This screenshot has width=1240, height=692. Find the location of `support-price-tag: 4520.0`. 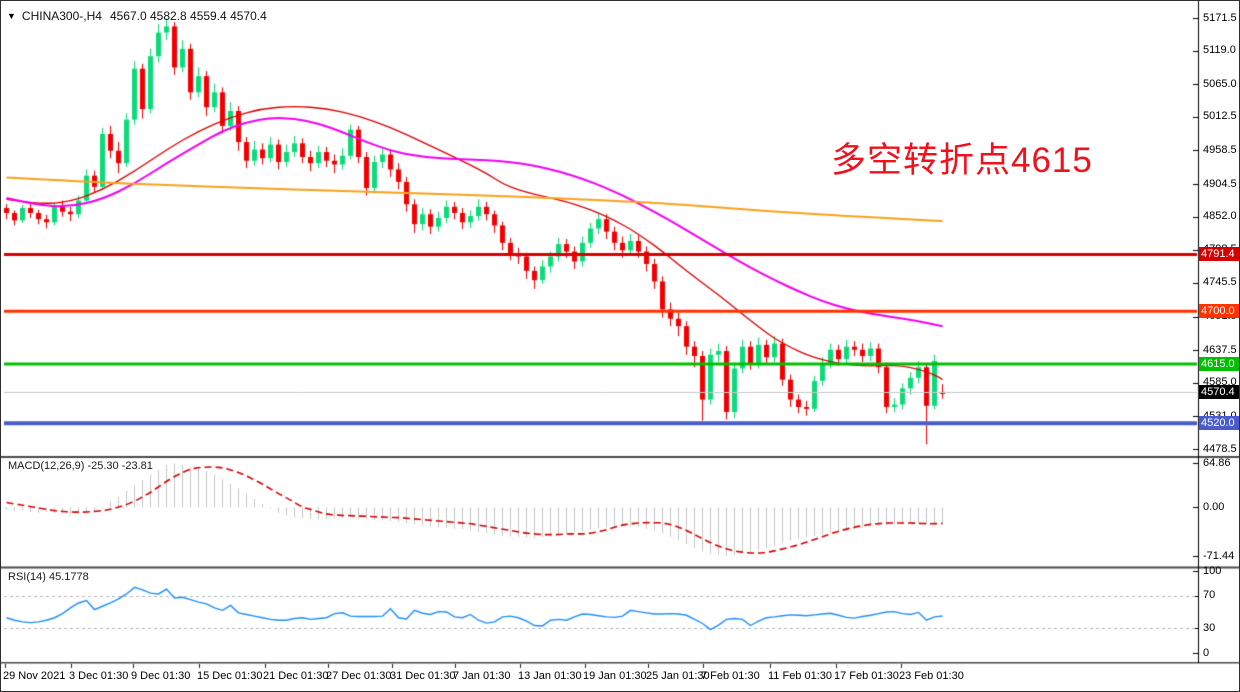

support-price-tag: 4520.0 is located at coordinates (1219, 423).